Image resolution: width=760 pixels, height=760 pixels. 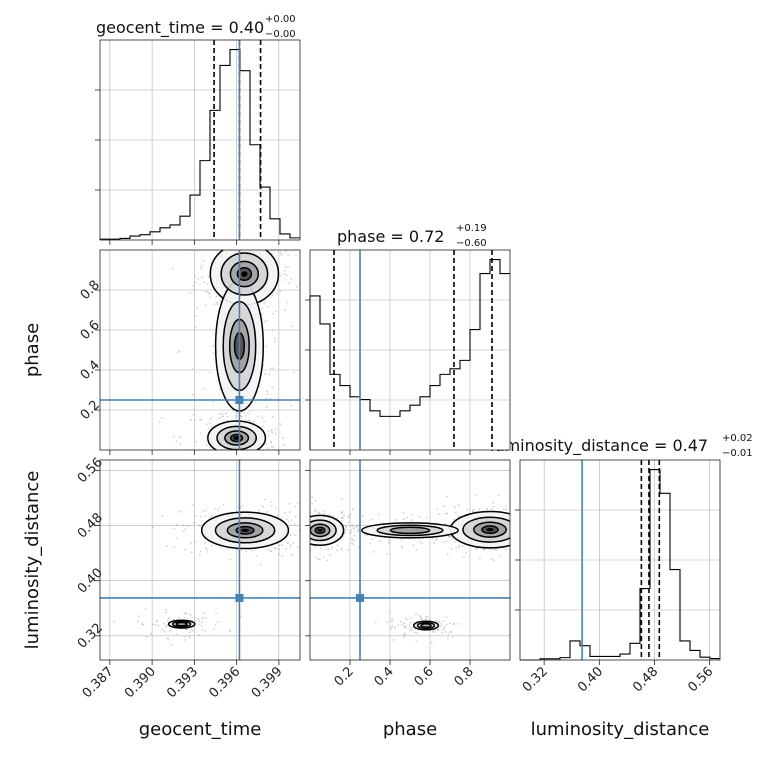 What do you see at coordinates (535, 679) in the screenshot?
I see `x-tick-label: 0.32` at bounding box center [535, 679].